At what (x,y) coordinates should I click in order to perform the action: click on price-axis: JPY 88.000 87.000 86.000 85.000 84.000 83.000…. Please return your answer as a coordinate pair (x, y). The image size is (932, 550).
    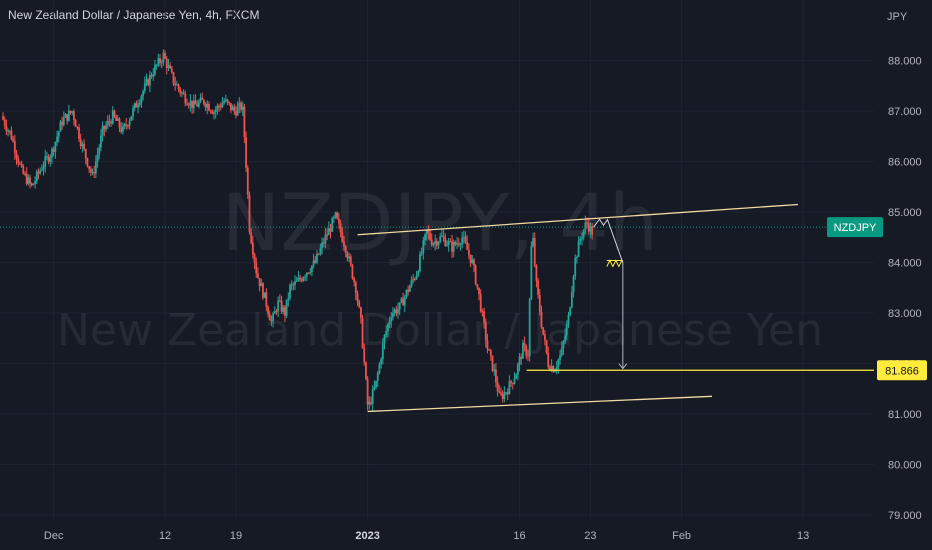
    Looking at the image, I should click on (904, 266).